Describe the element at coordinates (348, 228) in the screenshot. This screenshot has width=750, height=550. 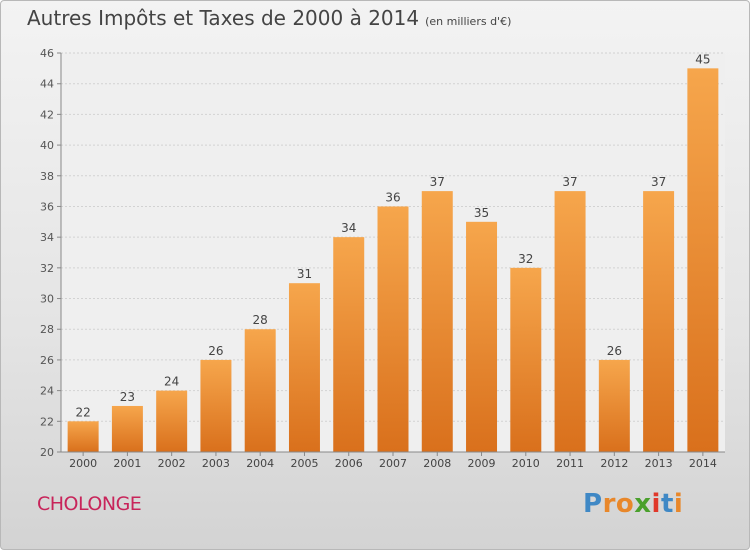
I see `bar-value-label: 34` at that location.